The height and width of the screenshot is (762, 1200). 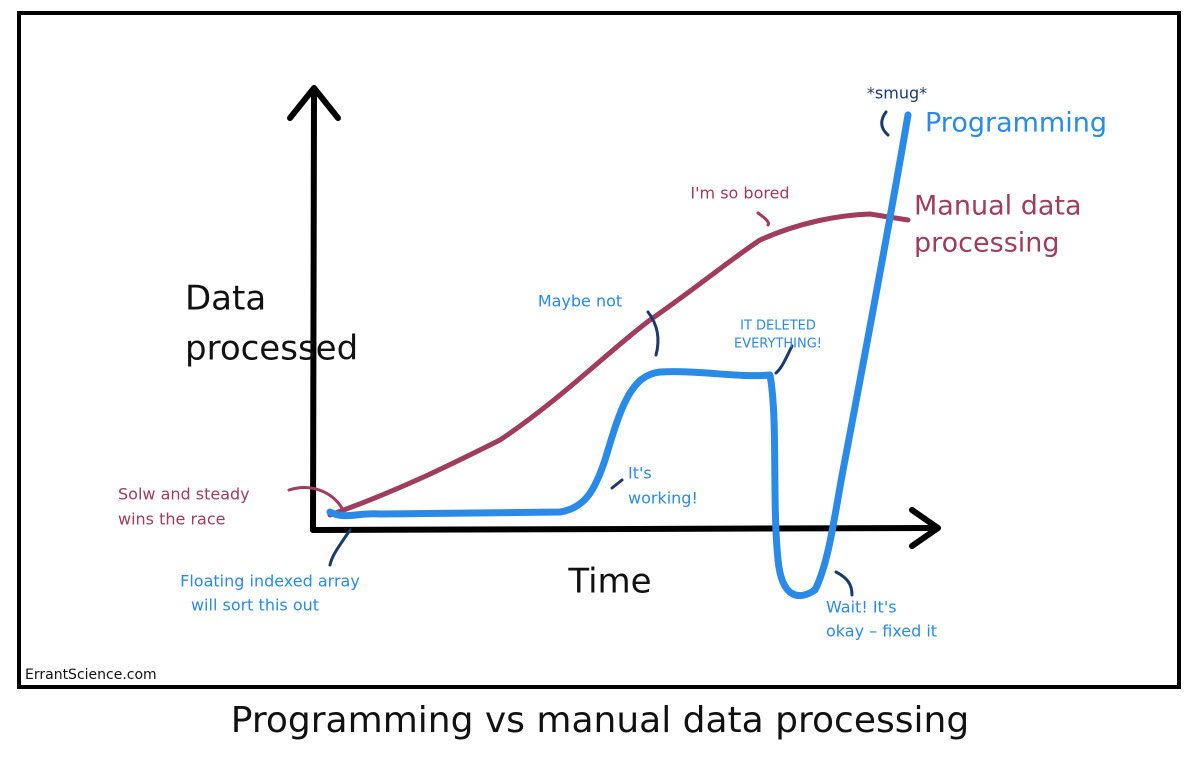 What do you see at coordinates (314, 103) in the screenshot?
I see `y-axis-arrow` at bounding box center [314, 103].